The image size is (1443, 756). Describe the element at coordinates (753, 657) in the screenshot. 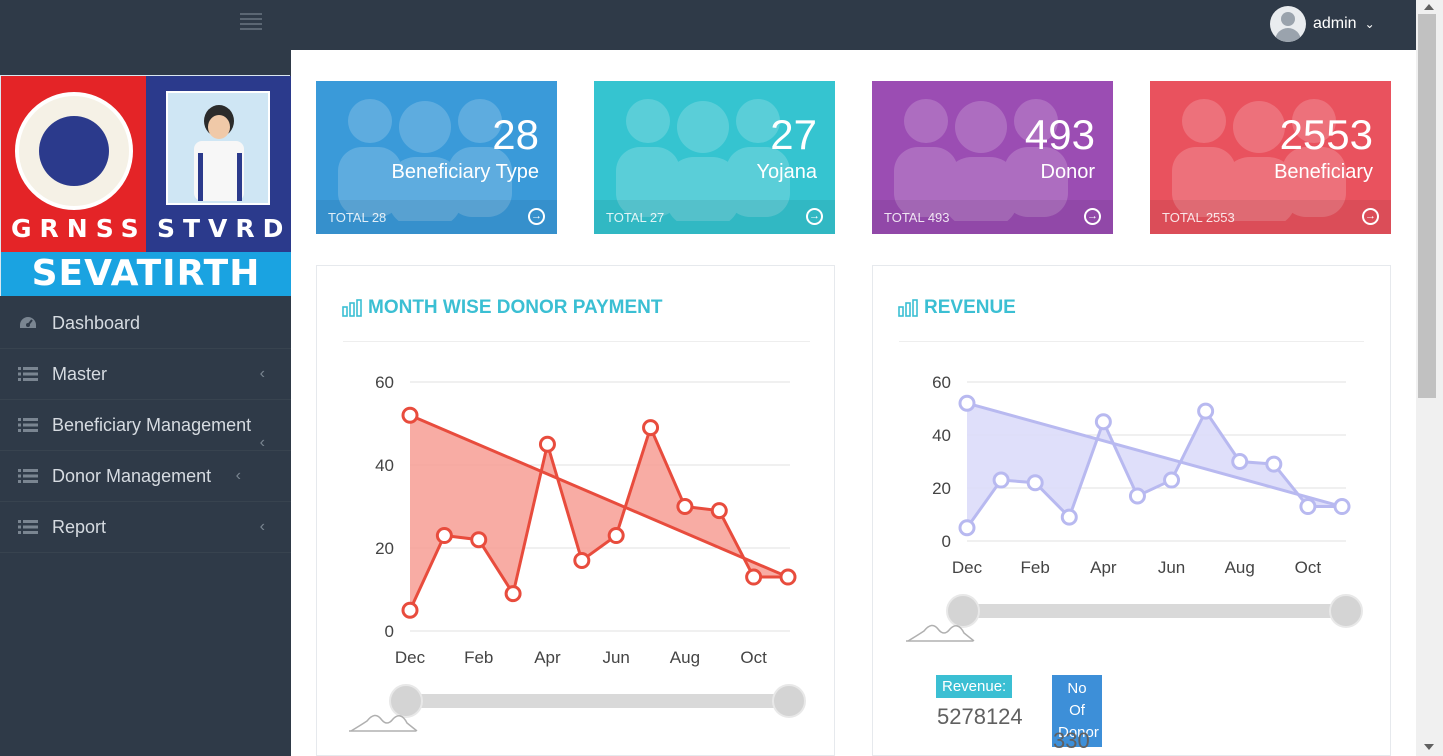

I see `x-tick-label: Oct` at that location.